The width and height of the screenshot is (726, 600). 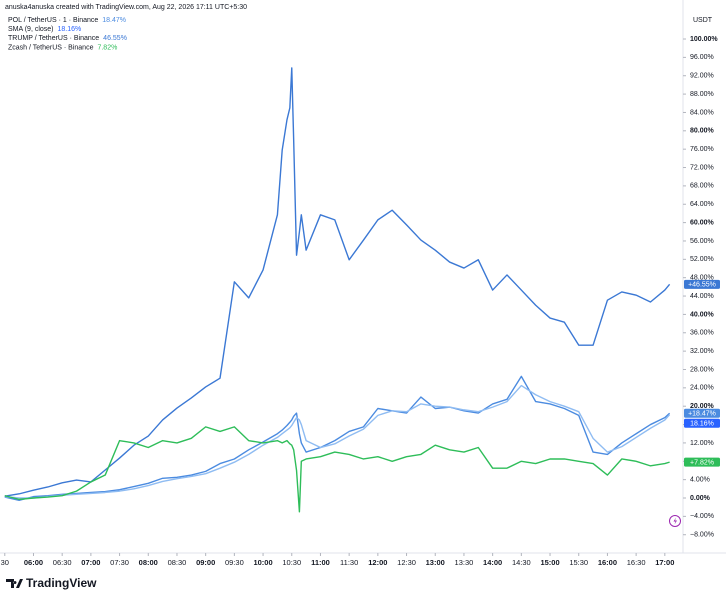 What do you see at coordinates (205, 562) in the screenshot?
I see `x-tick-label: 09:00` at bounding box center [205, 562].